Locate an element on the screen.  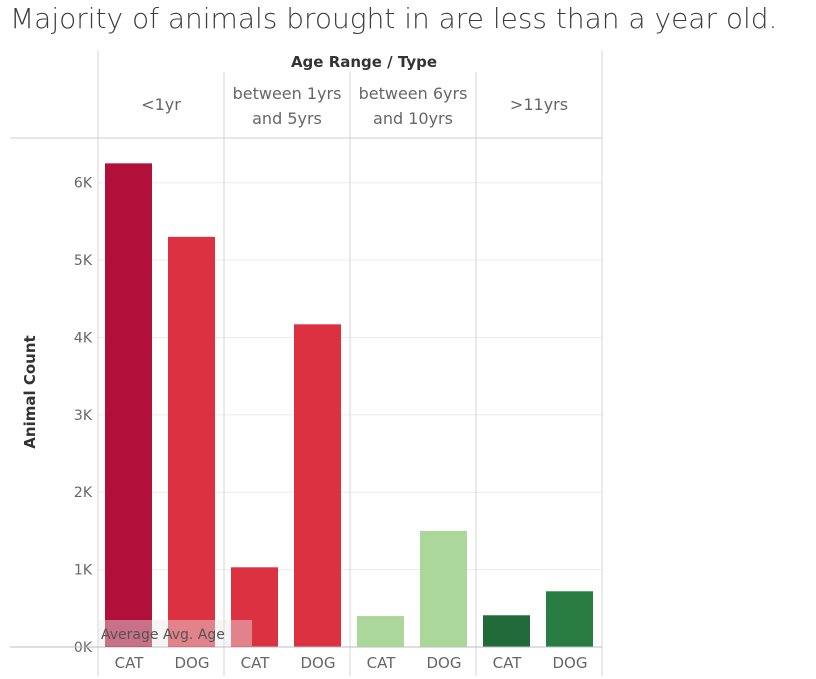
column-header-label: >11yrs is located at coordinates (539, 104).